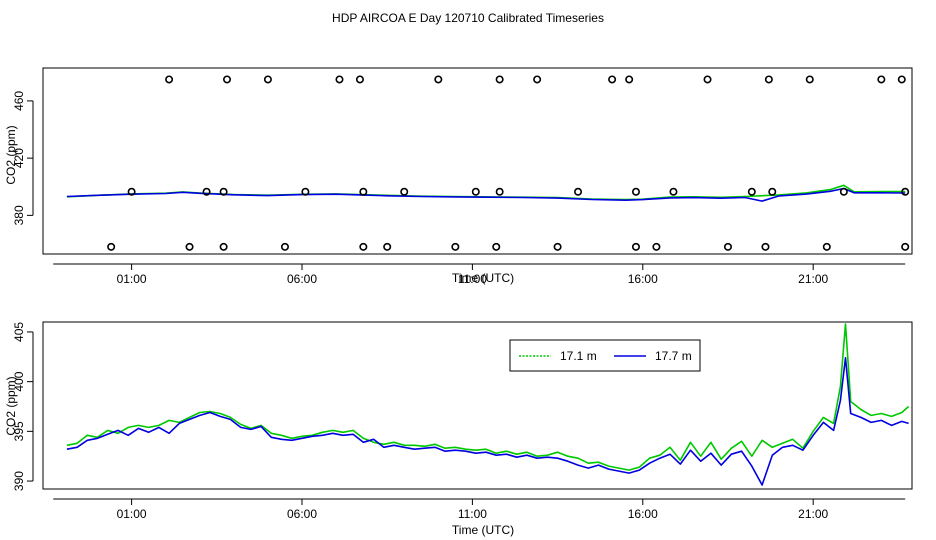 This screenshot has width=936, height=540. I want to click on bottom-xlabel: Time (UTC), so click(483, 530).